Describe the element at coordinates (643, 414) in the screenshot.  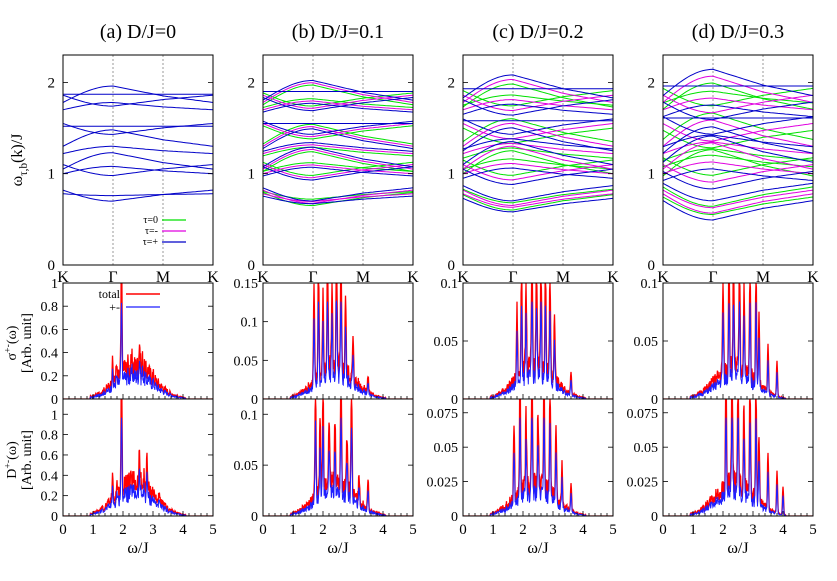
I see `y-tick-label: 0.075` at that location.